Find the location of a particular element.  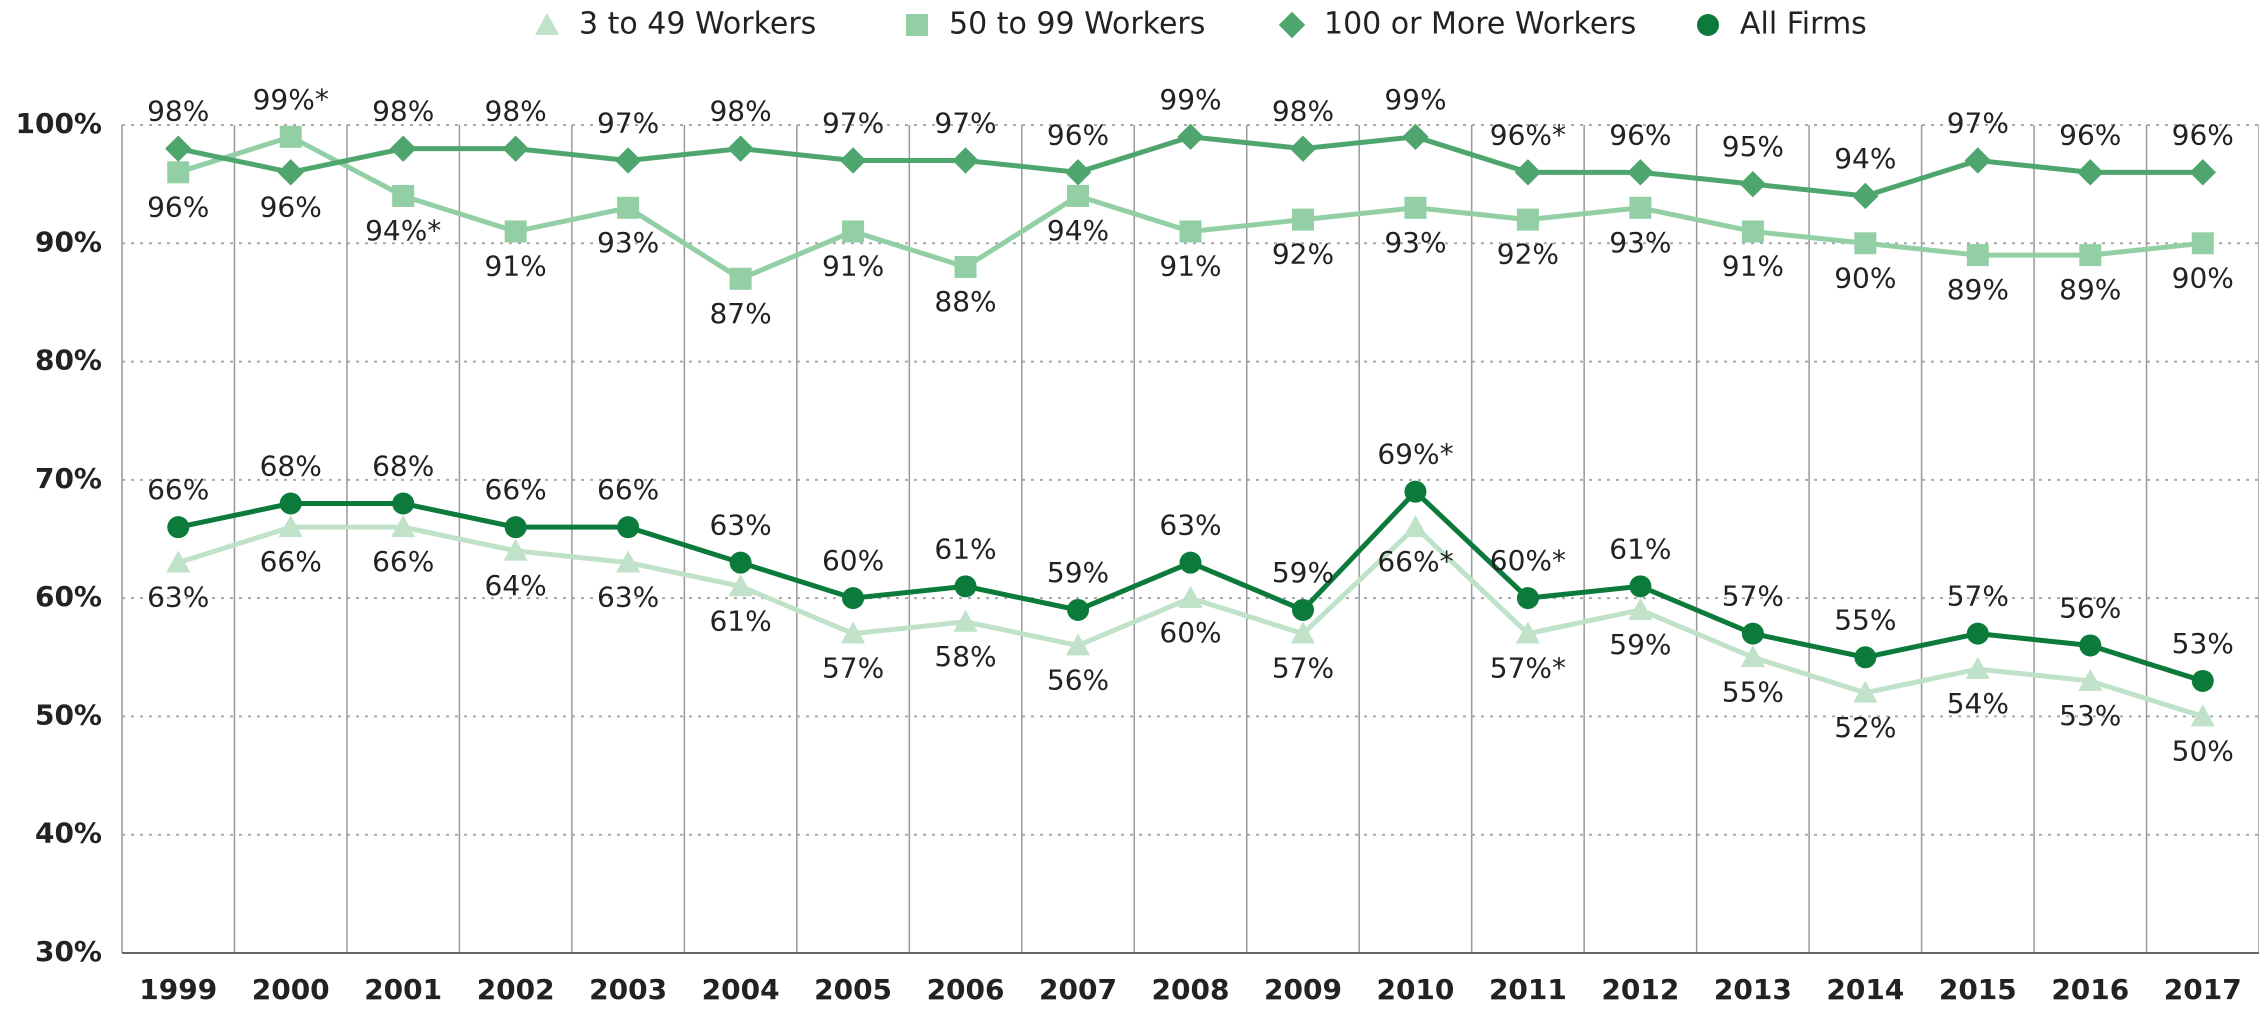

data-label: 60% is located at coordinates (1190, 632).